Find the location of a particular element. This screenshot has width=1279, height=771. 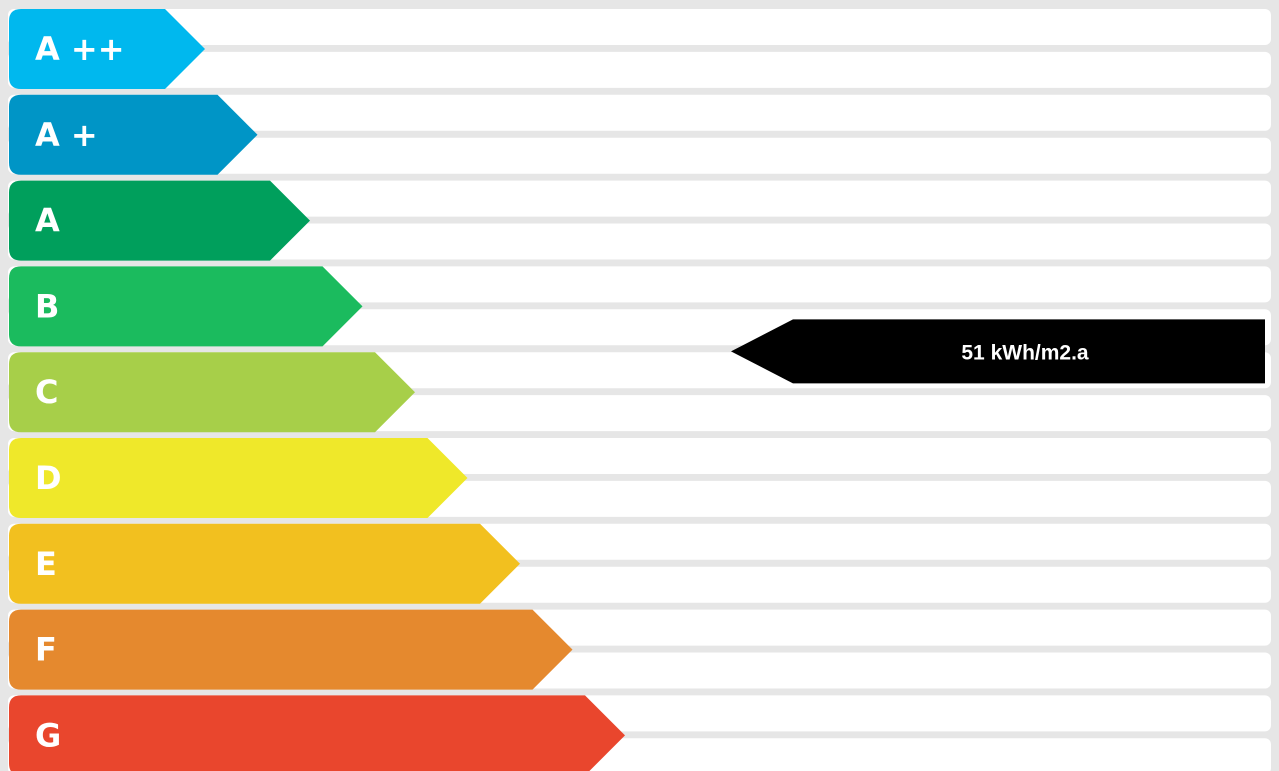

rating-band-label: B is located at coordinates (47, 306).